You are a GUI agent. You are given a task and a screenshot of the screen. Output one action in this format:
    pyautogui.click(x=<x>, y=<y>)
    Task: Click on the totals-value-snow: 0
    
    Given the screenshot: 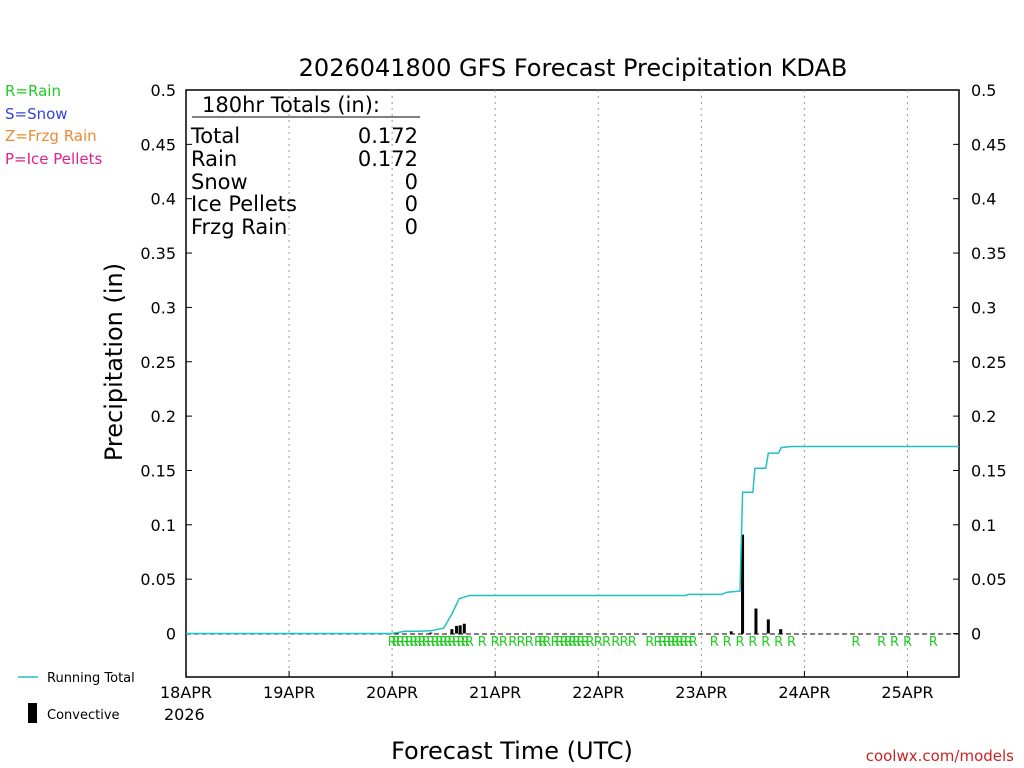 What is the action you would take?
    pyautogui.click(x=411, y=182)
    